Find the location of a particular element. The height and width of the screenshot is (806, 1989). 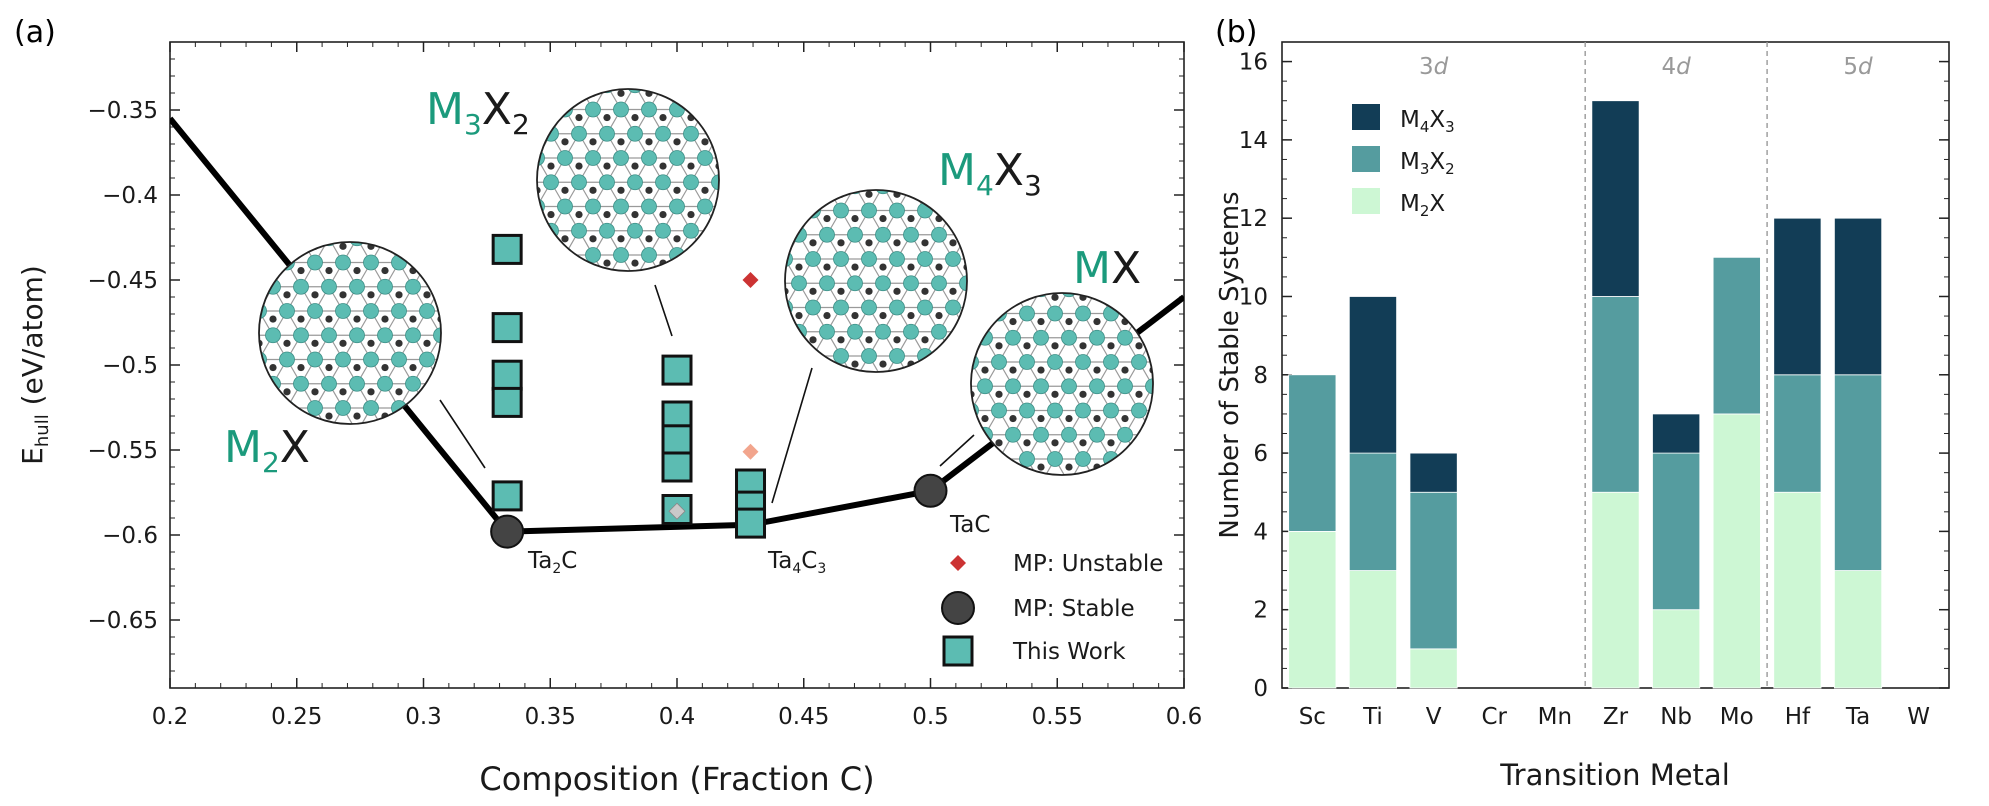

y-title-a-rest: (eV/atom) is located at coordinates (32, 339).